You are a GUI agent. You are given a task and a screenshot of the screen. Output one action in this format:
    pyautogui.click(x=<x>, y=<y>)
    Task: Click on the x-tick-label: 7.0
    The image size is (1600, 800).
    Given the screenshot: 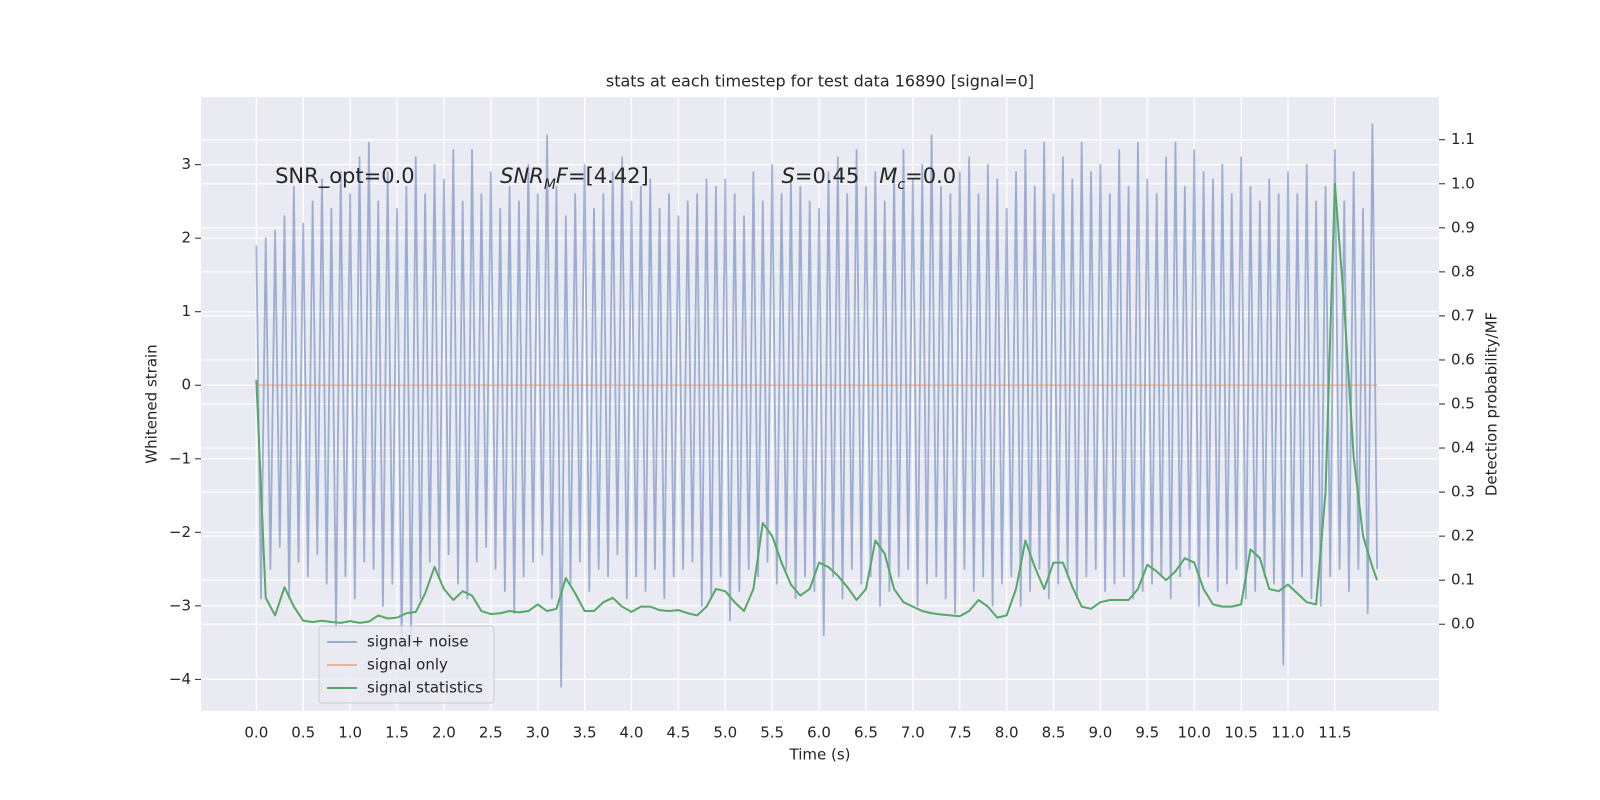 What is the action you would take?
    pyautogui.click(x=913, y=733)
    